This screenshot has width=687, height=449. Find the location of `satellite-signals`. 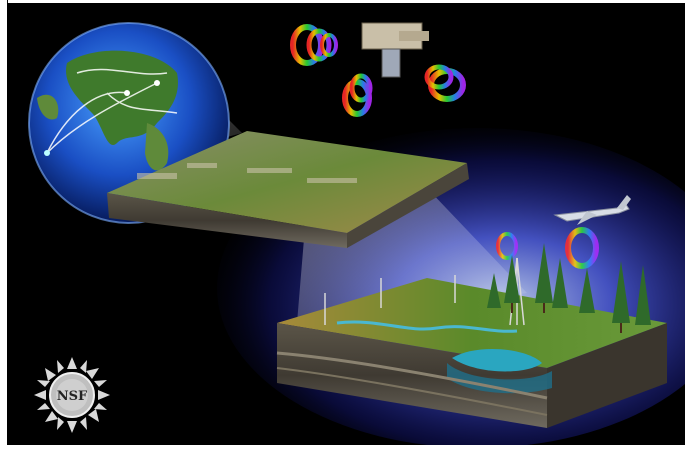

satellite-signals is located at coordinates (378, 70).